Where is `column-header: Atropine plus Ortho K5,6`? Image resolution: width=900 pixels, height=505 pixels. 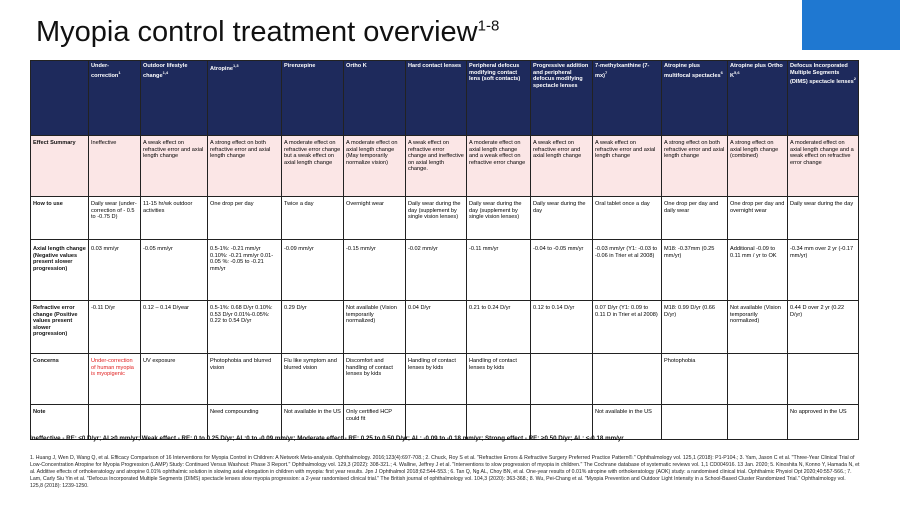
column-header: Atropine plus Ortho K5,6 is located at coordinates (757, 98).